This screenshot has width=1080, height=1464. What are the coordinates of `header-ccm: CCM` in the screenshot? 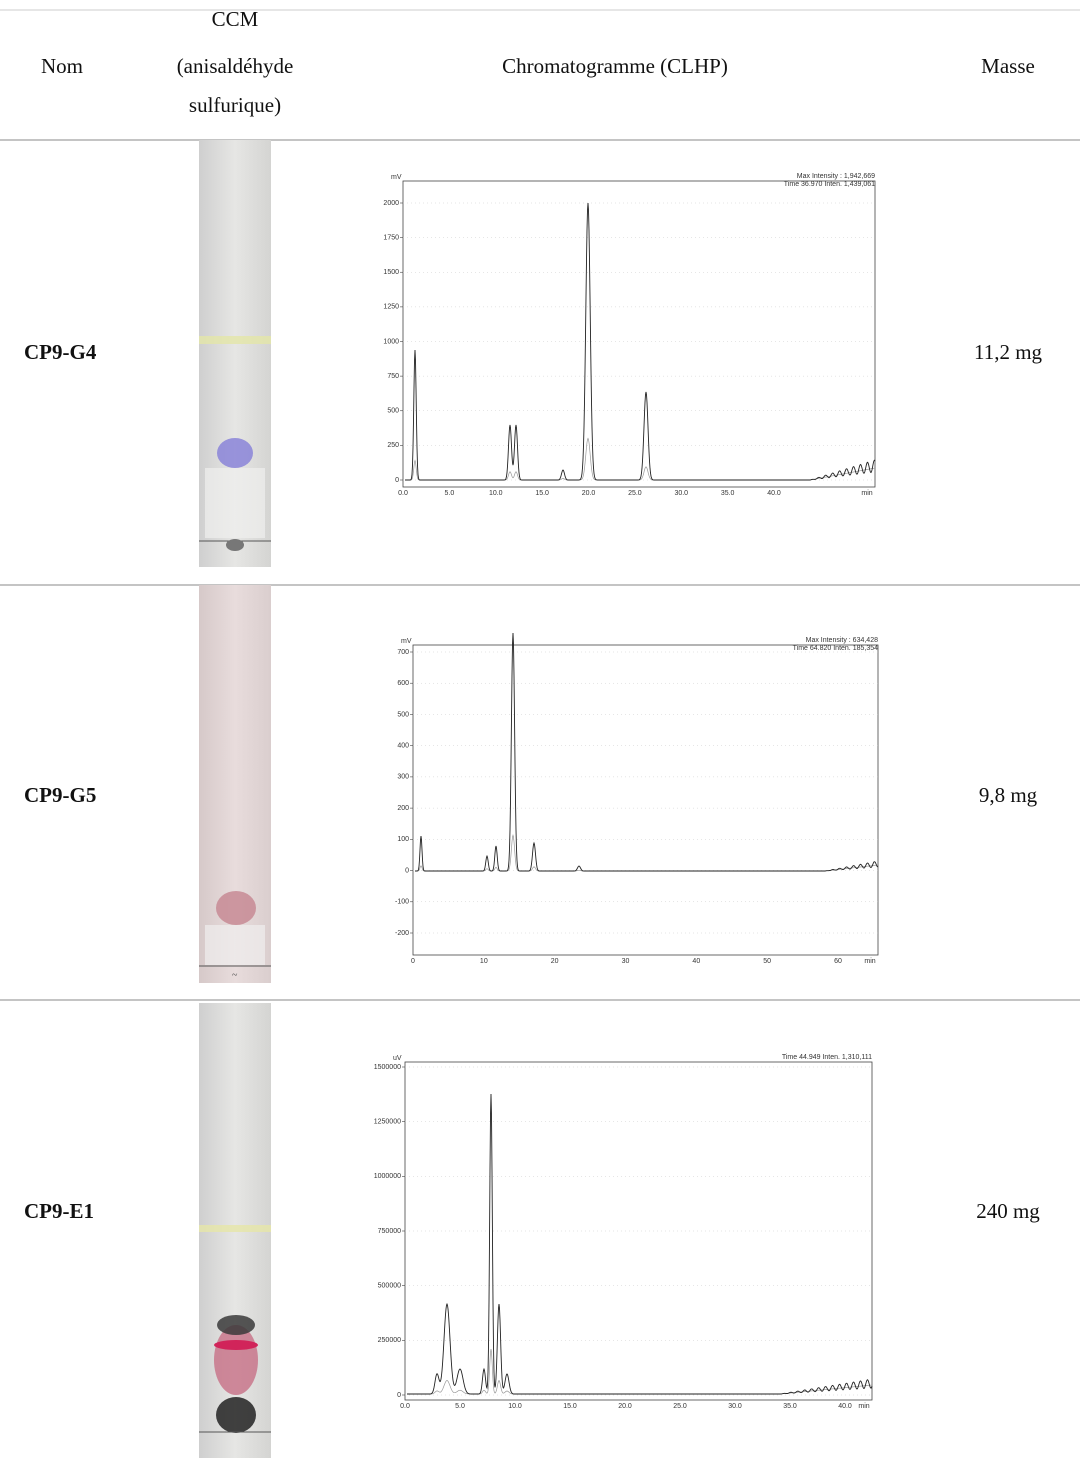 It's located at (235, 19).